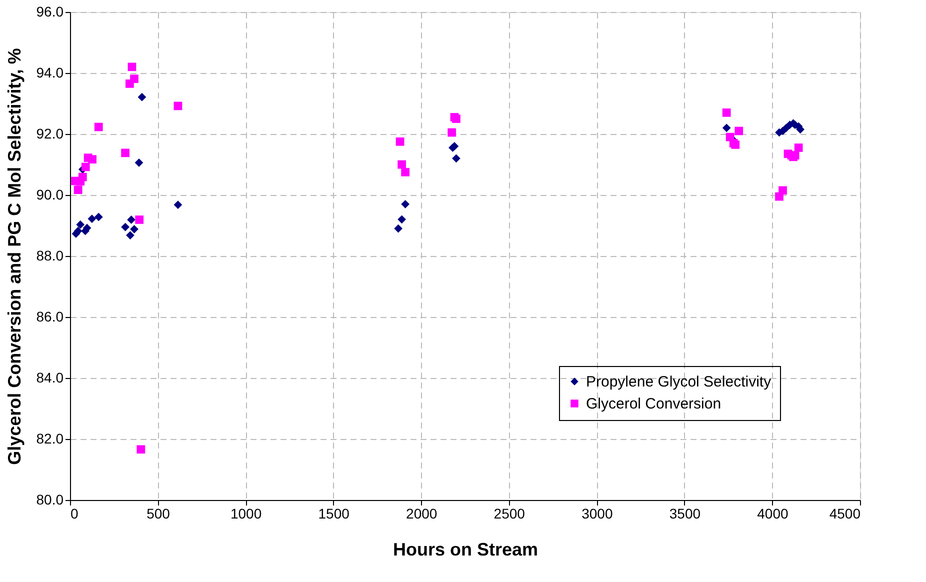 The height and width of the screenshot is (582, 926). Describe the element at coordinates (465, 550) in the screenshot. I see `x-axis-title: Hours on Stream` at that location.